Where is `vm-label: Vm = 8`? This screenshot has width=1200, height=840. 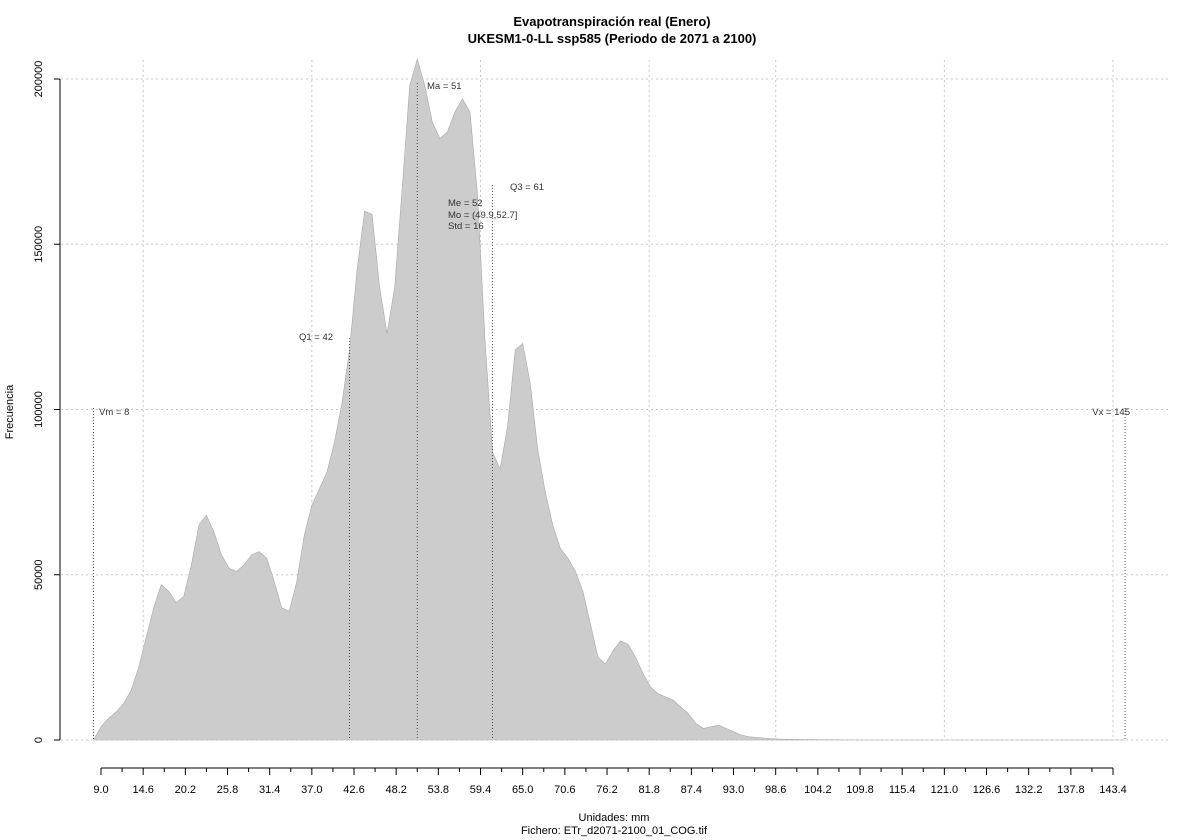 vm-label: Vm = 8 is located at coordinates (114, 412).